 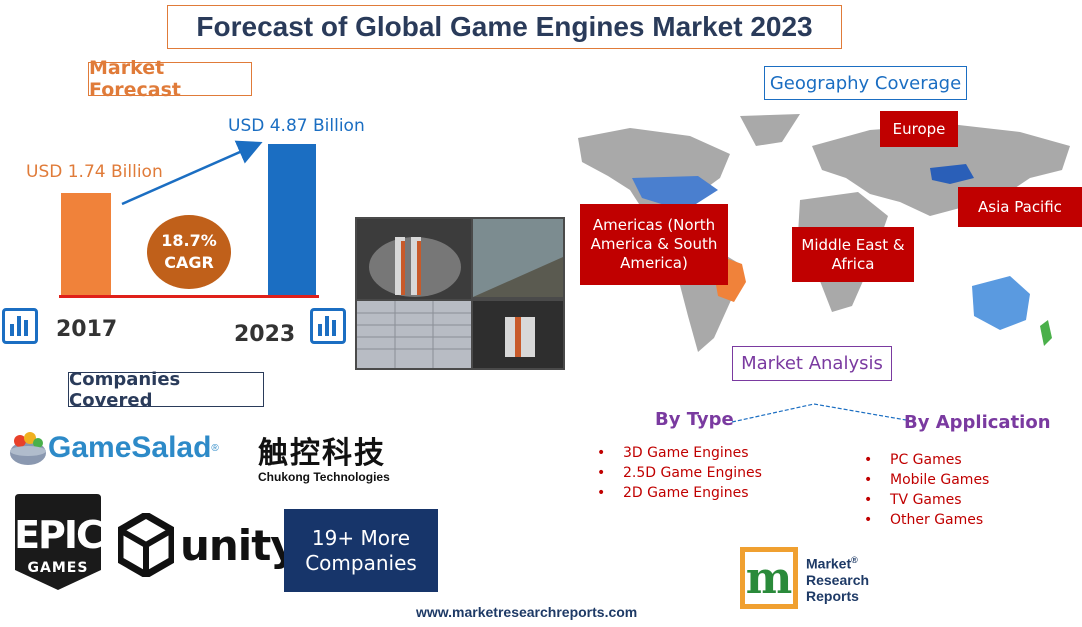 What do you see at coordinates (853, 244) in the screenshot?
I see `region-mea-line1: Middle East &` at bounding box center [853, 244].